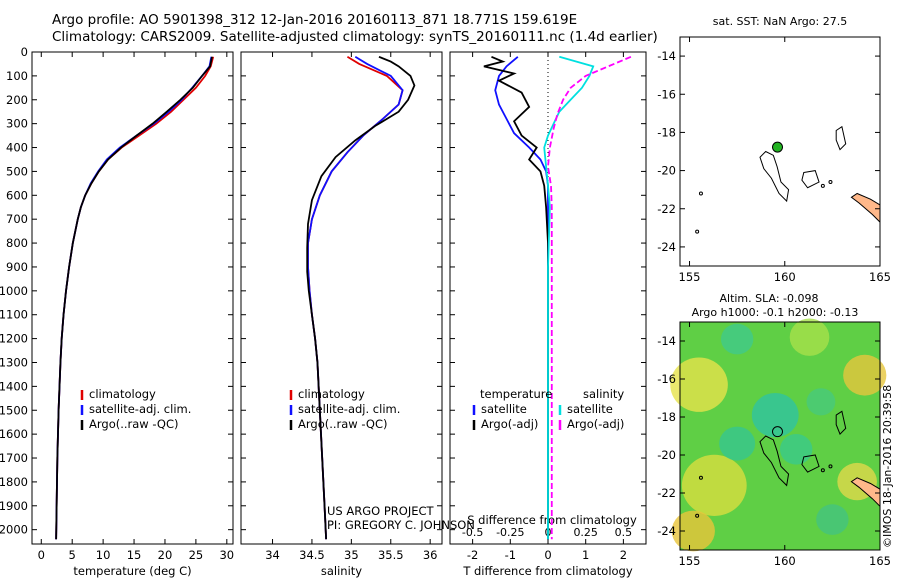 The height and width of the screenshot is (580, 900). I want to click on y-tick-label: 1000, so click(14, 291).